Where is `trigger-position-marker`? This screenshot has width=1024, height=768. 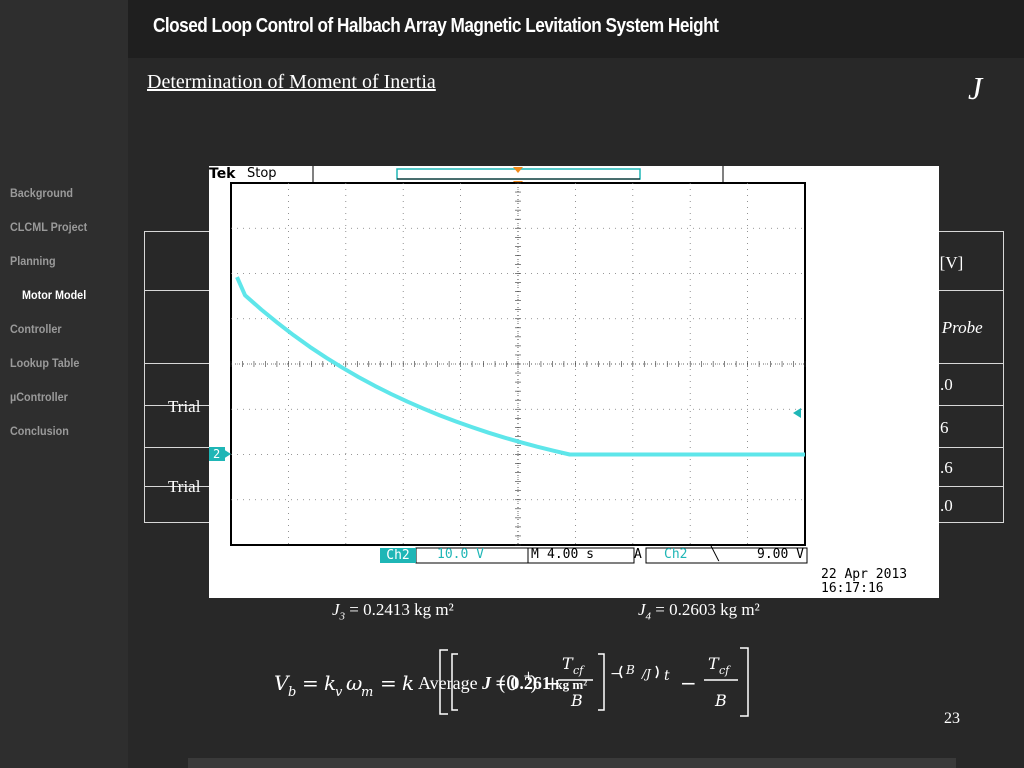 trigger-position-marker is located at coordinates (518, 170).